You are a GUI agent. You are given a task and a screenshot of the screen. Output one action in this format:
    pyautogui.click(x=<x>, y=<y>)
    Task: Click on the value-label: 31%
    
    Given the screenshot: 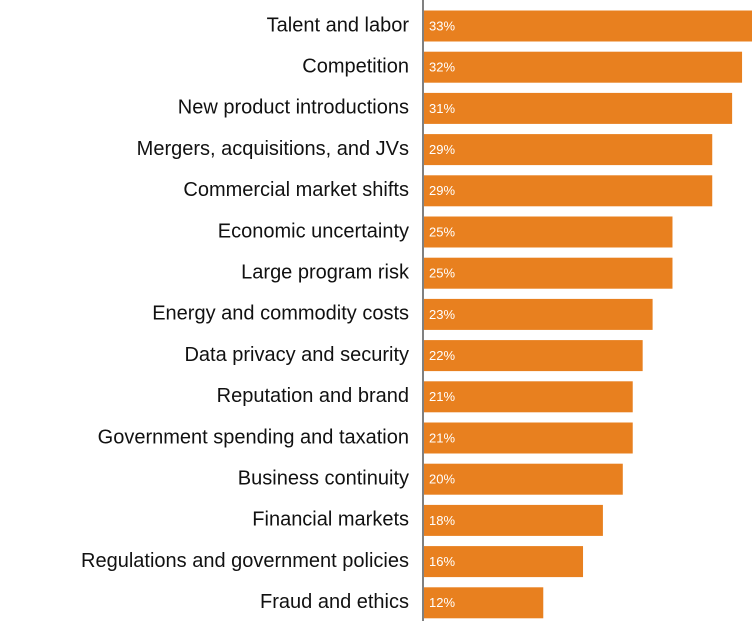 What is the action you would take?
    pyautogui.click(x=442, y=108)
    